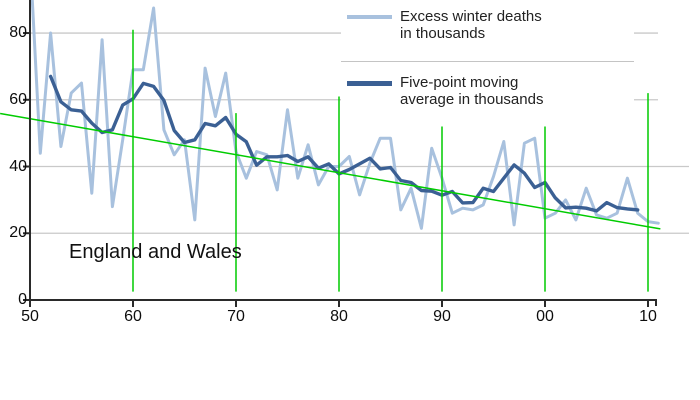 The height and width of the screenshot is (400, 700). Describe the element at coordinates (442, 316) in the screenshot. I see `x-axis-tick-label: 90` at that location.